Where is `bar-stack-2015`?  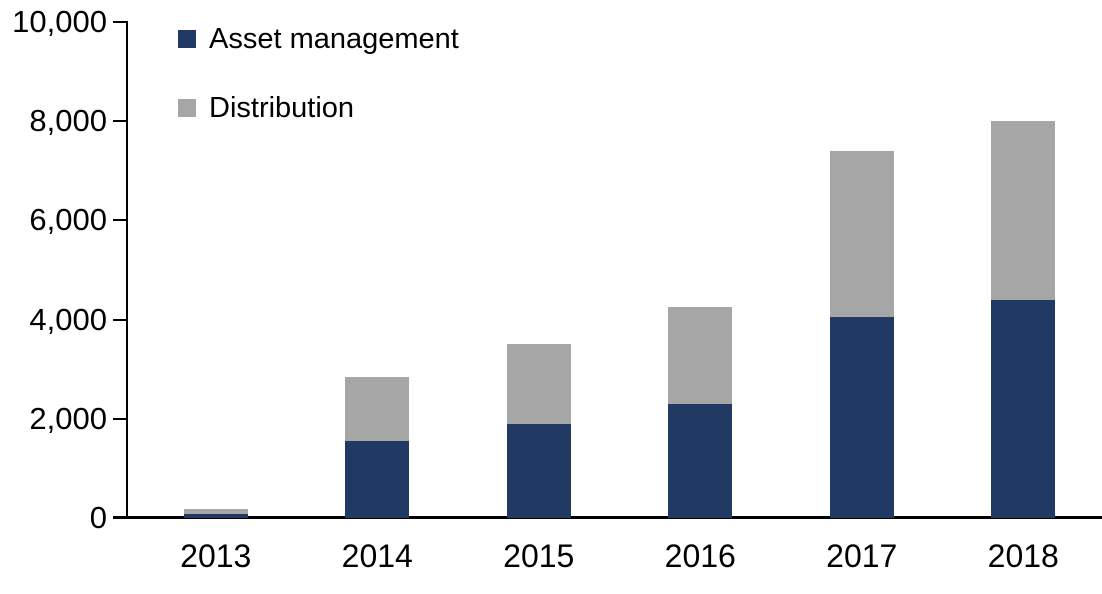 bar-stack-2015 is located at coordinates (538, 431).